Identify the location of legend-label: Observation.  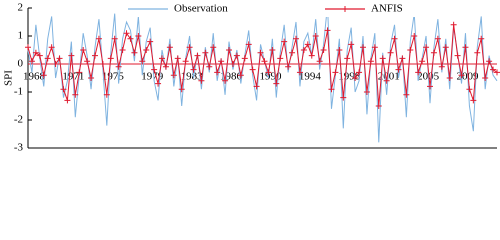
(201, 9).